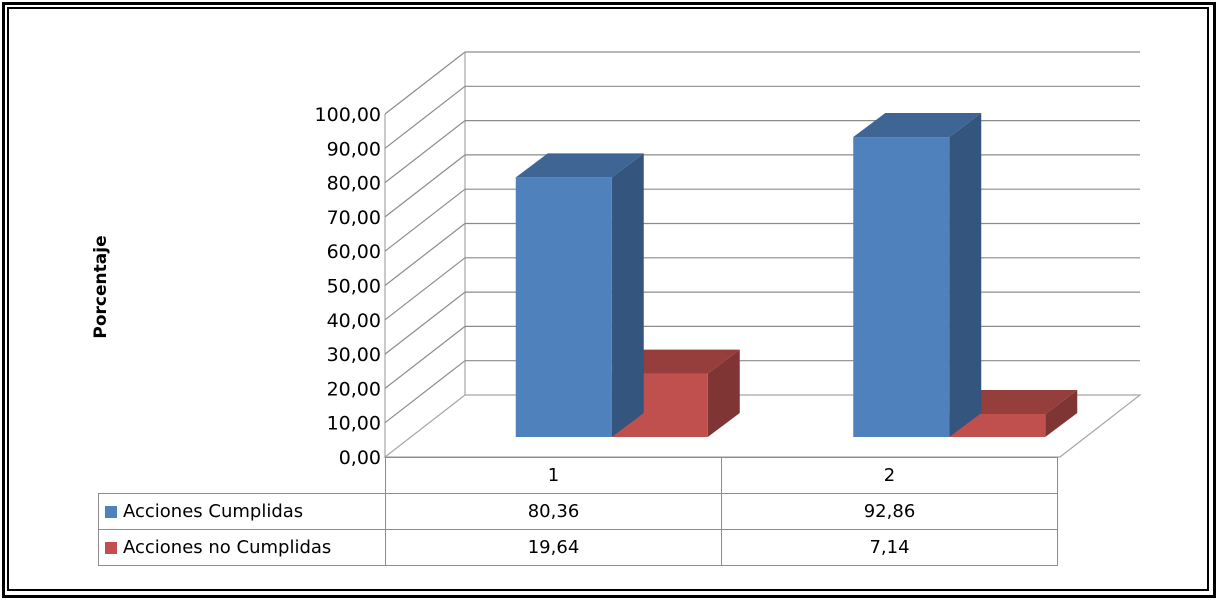  I want to click on legend-swatch-red, so click(111, 548).